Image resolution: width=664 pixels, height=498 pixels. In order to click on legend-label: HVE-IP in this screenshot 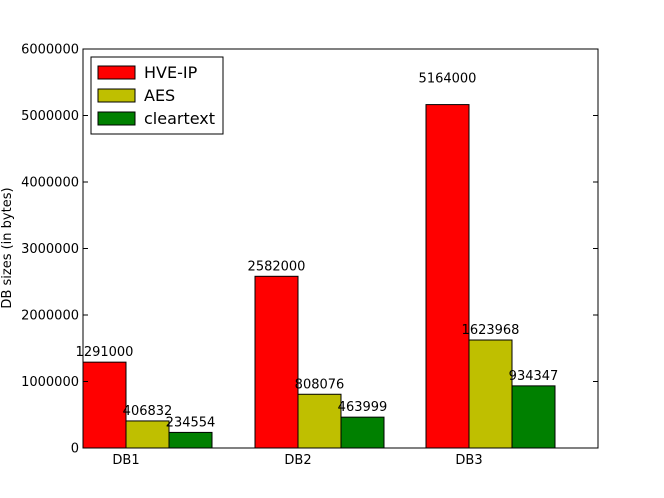, I will do `click(171, 72)`.